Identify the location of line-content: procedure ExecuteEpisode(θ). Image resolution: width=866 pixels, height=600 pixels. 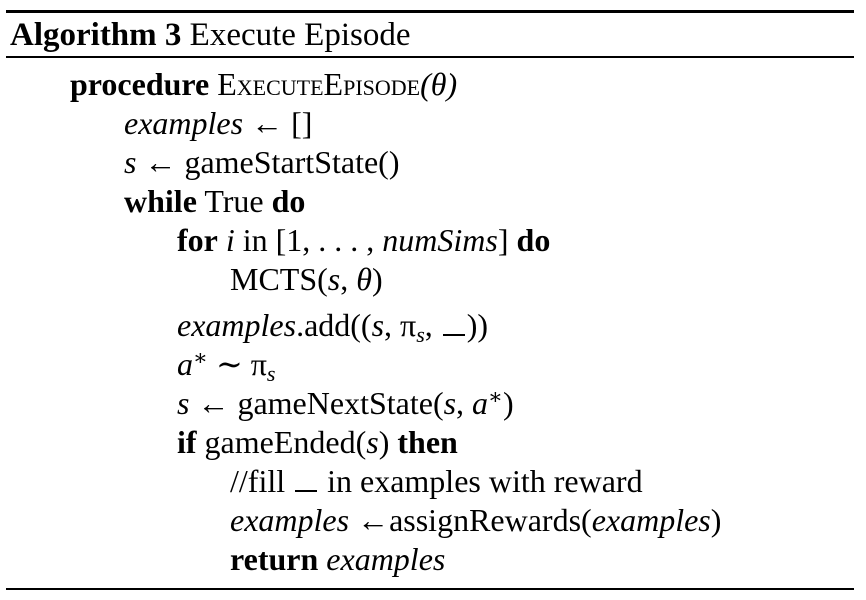
(263, 84).